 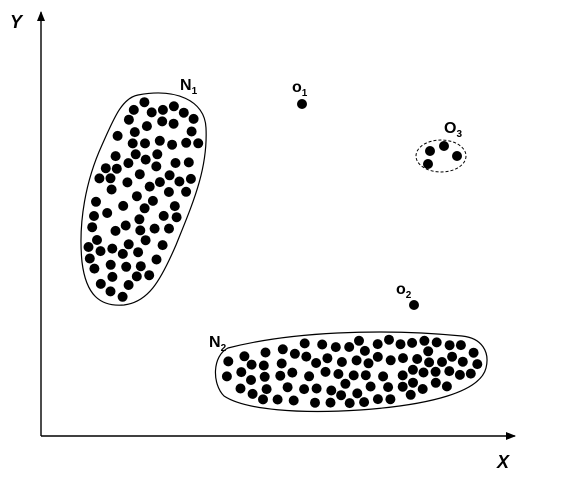 What do you see at coordinates (300, 89) in the screenshot?
I see `outlier-o1-label: o1` at bounding box center [300, 89].